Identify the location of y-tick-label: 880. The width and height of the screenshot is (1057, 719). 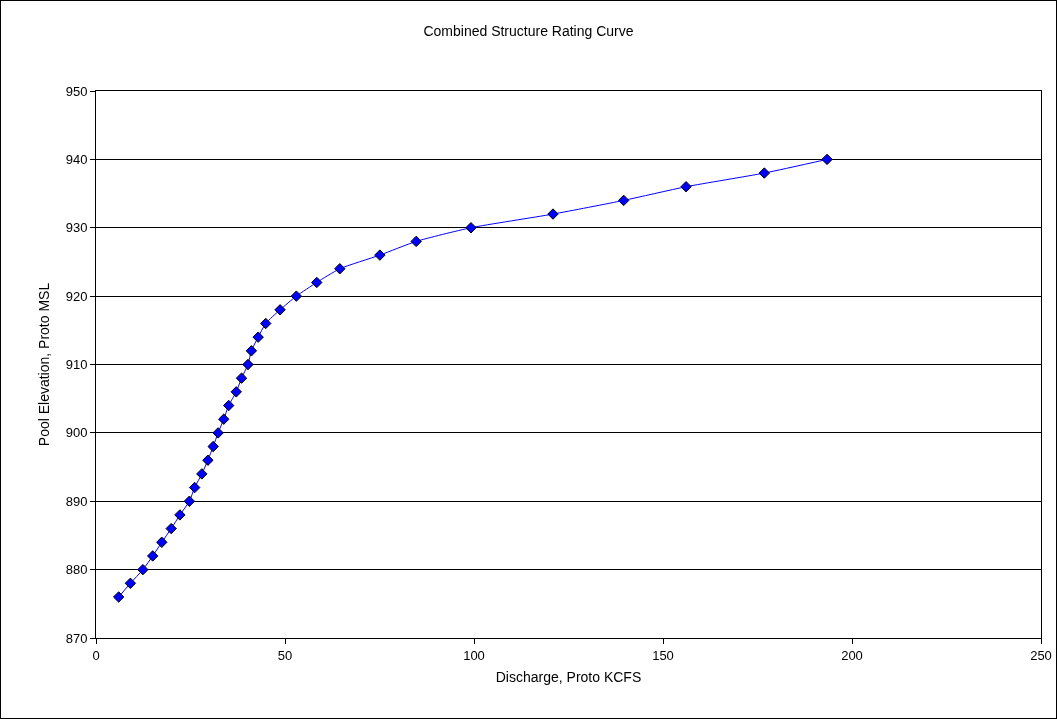
(76, 570).